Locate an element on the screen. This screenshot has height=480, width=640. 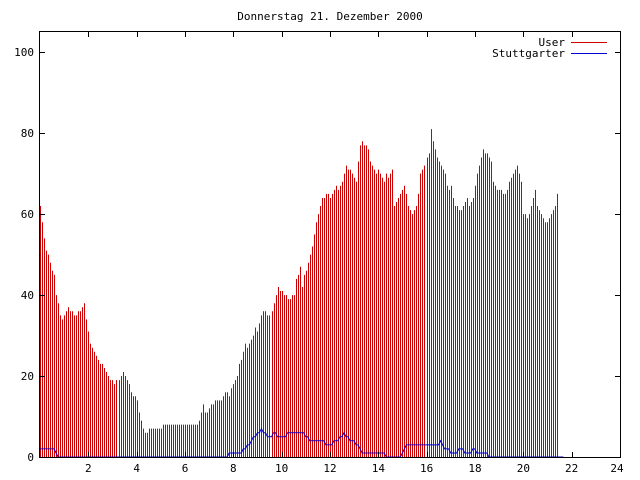
y-tick-label: 20 is located at coordinates (27, 376).